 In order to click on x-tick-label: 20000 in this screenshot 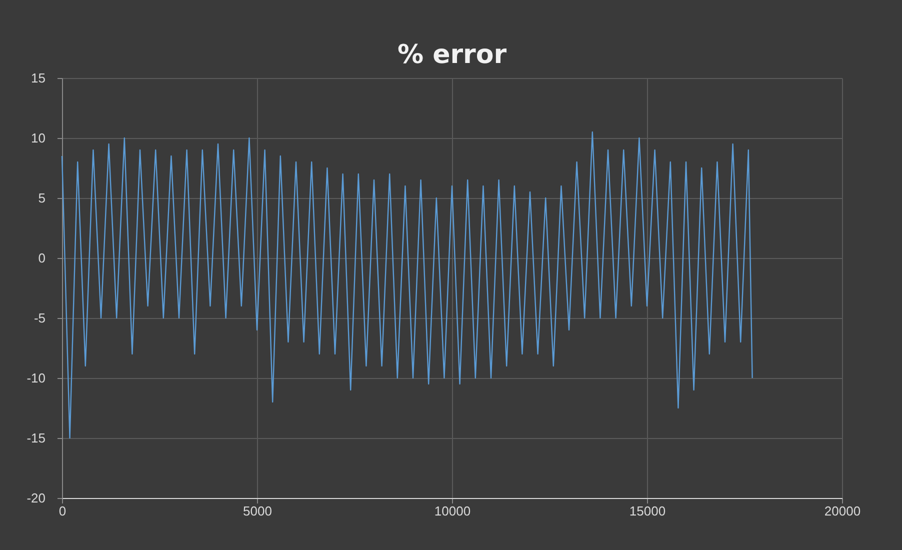, I will do `click(842, 511)`.